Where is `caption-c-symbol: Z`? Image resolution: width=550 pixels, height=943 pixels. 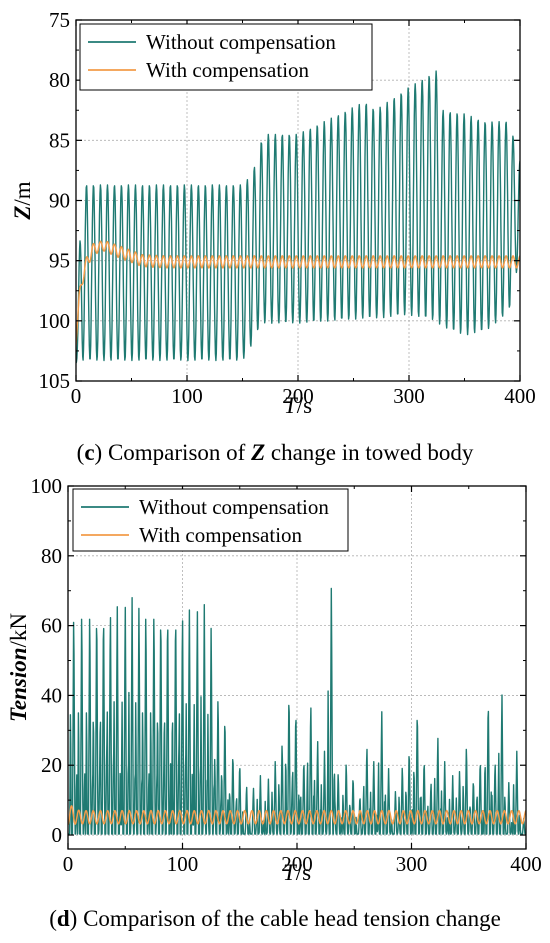 caption-c-symbol: Z is located at coordinates (258, 452).